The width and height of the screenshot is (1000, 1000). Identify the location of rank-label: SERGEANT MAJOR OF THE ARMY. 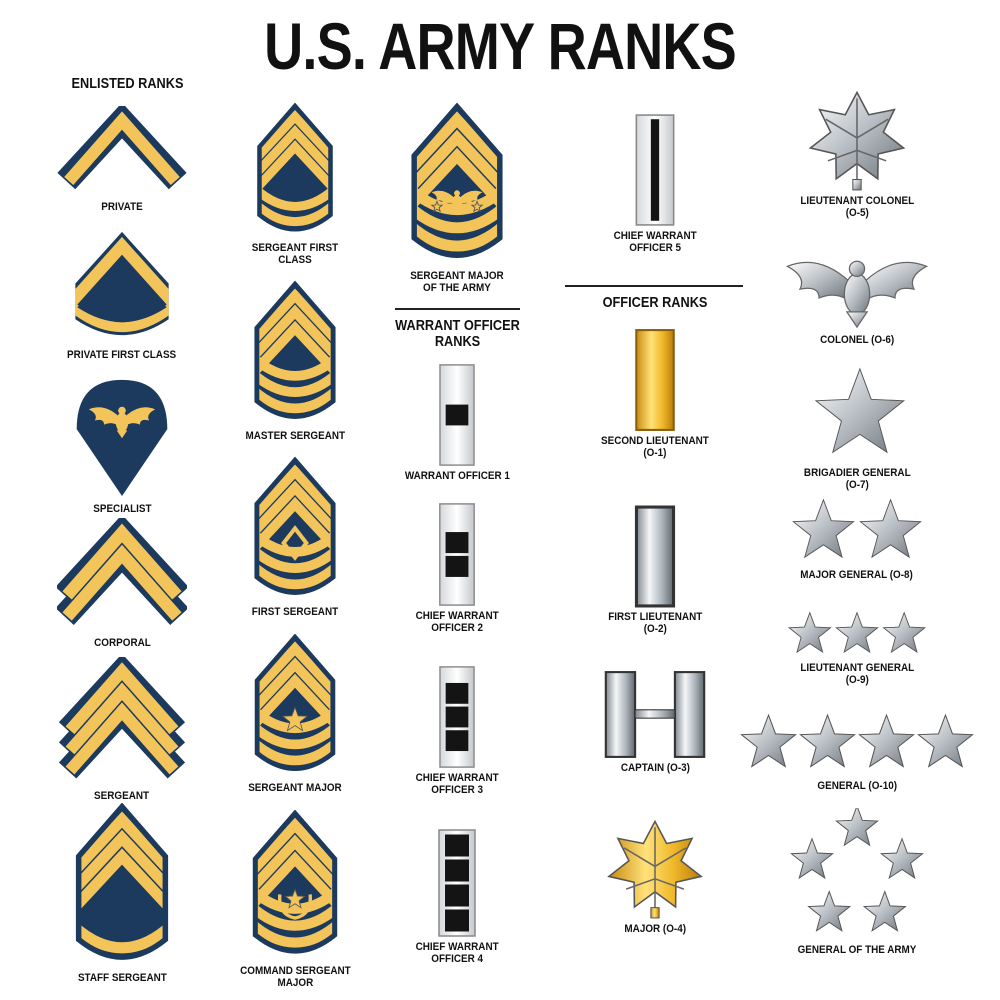
(457, 282).